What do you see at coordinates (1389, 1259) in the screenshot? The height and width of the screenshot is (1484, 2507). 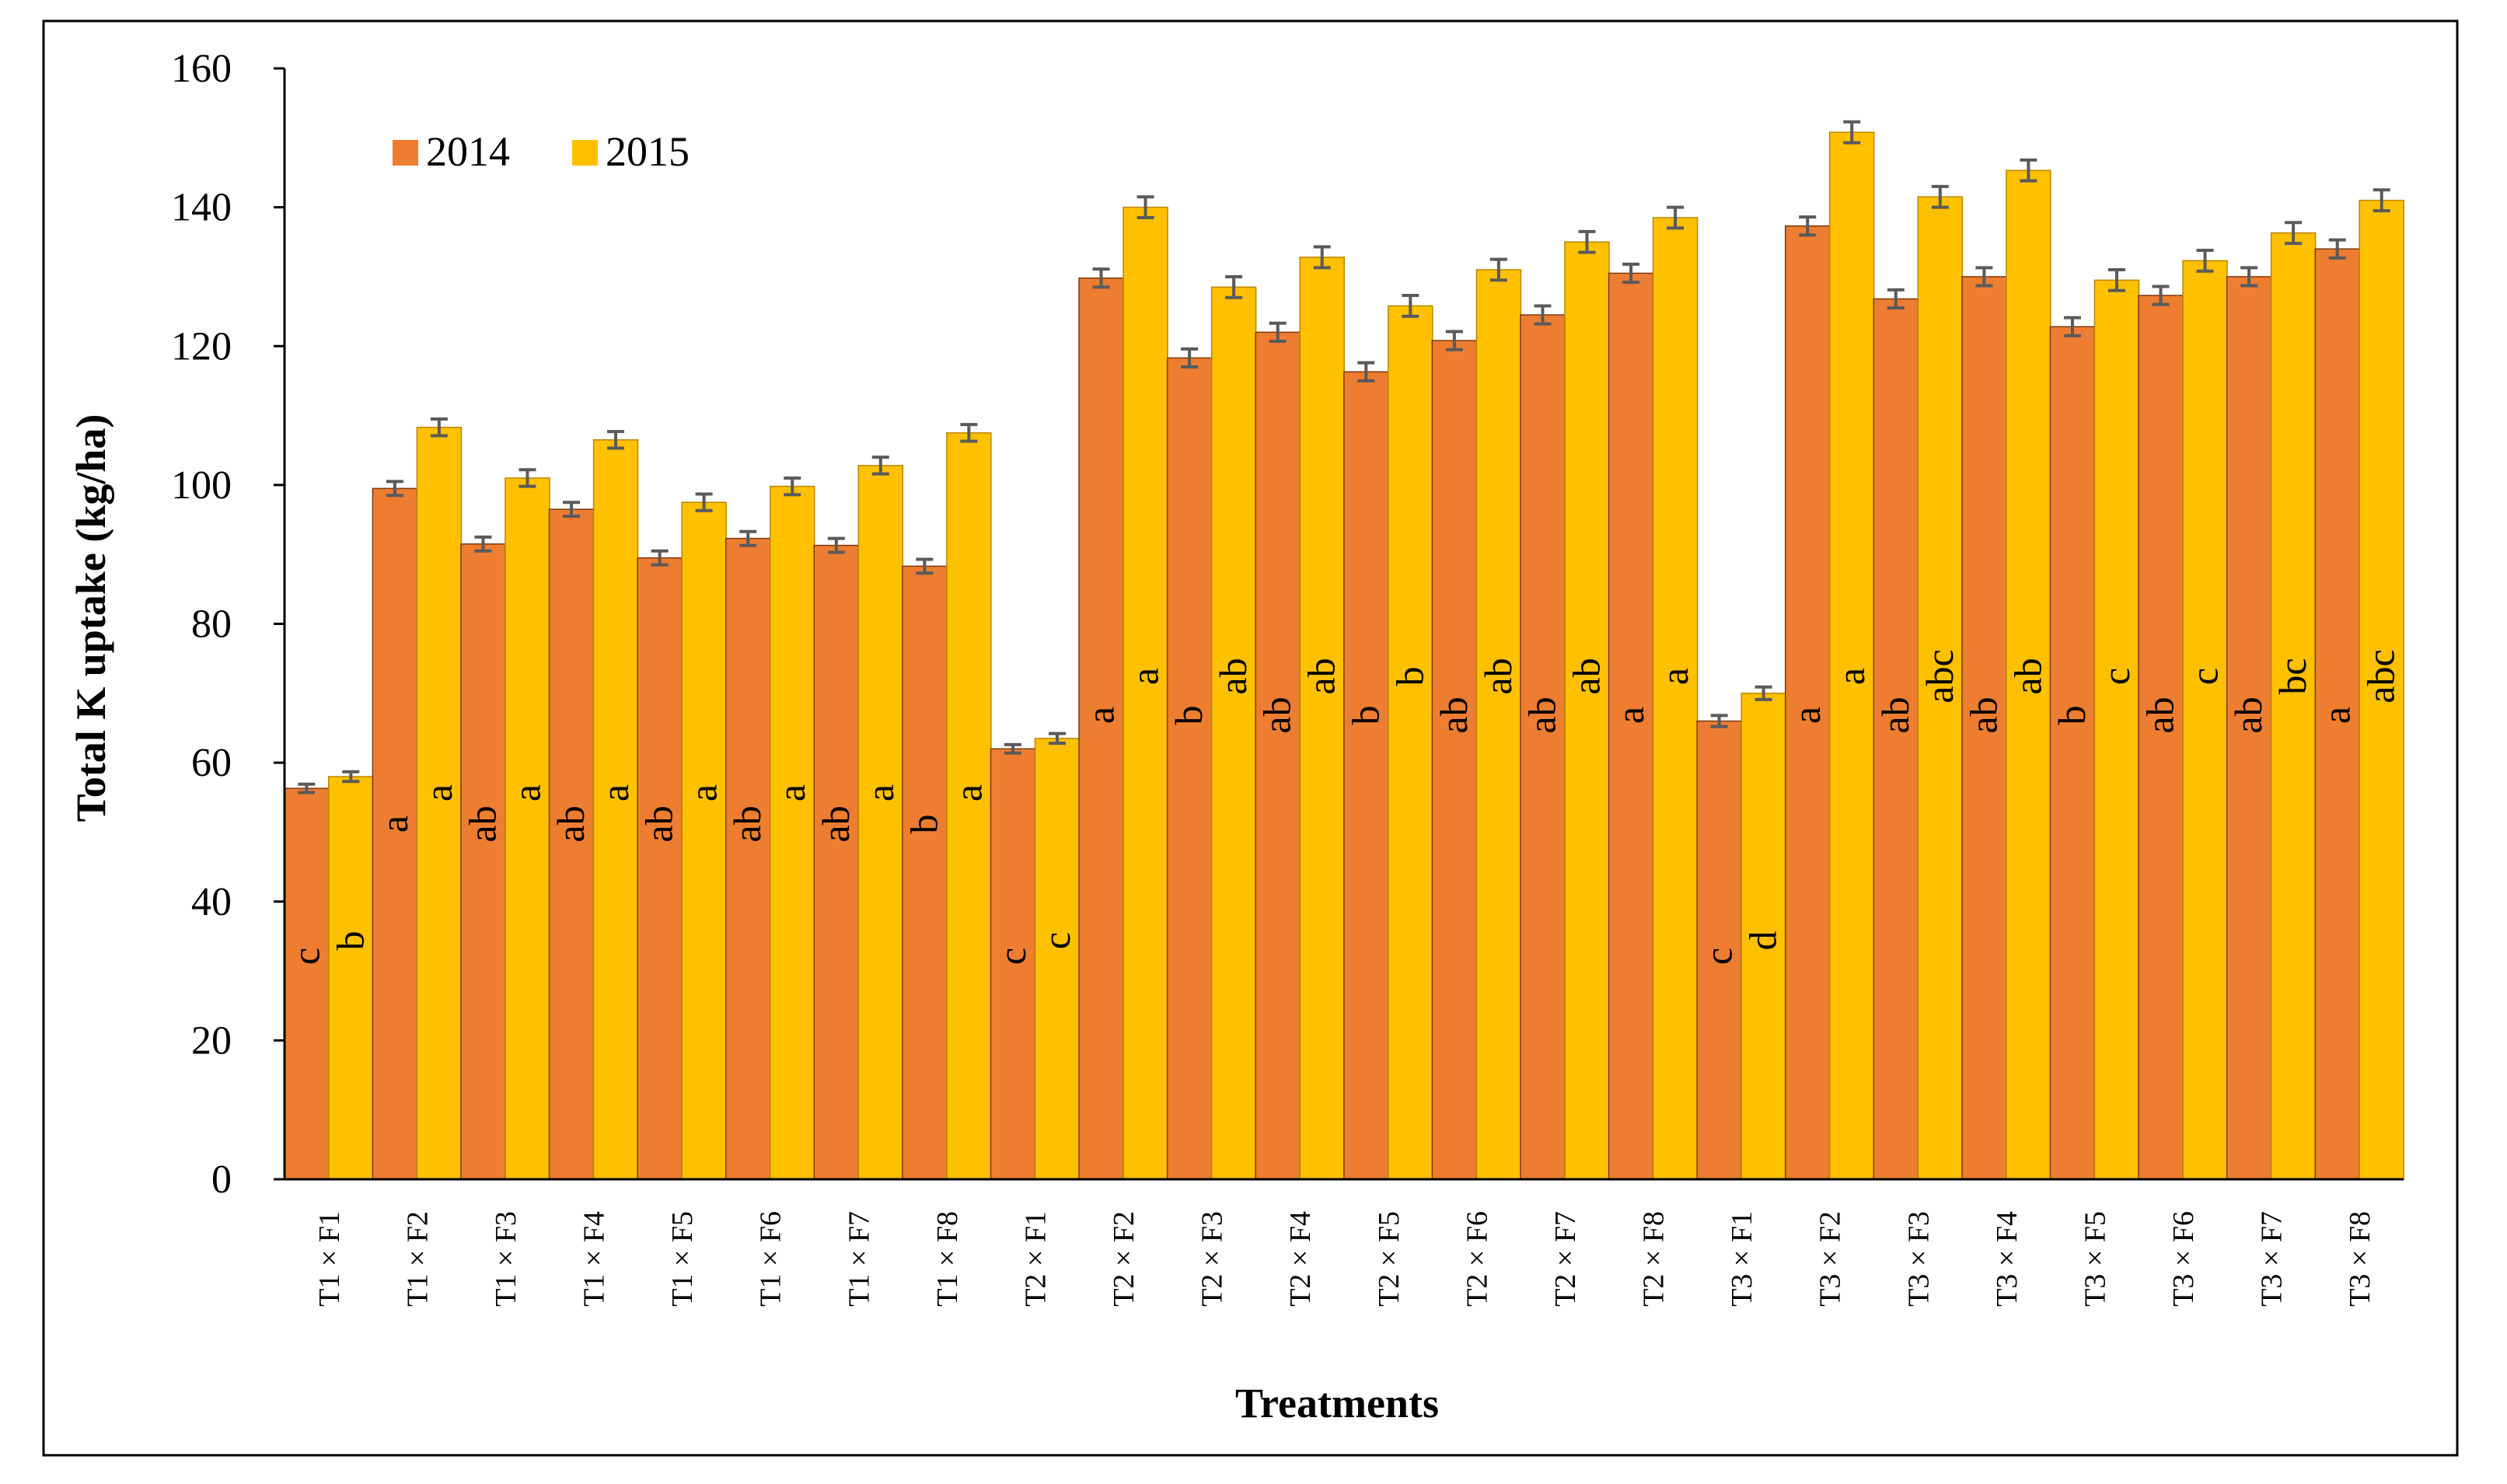 I see `category-label: T2 × F5` at bounding box center [1389, 1259].